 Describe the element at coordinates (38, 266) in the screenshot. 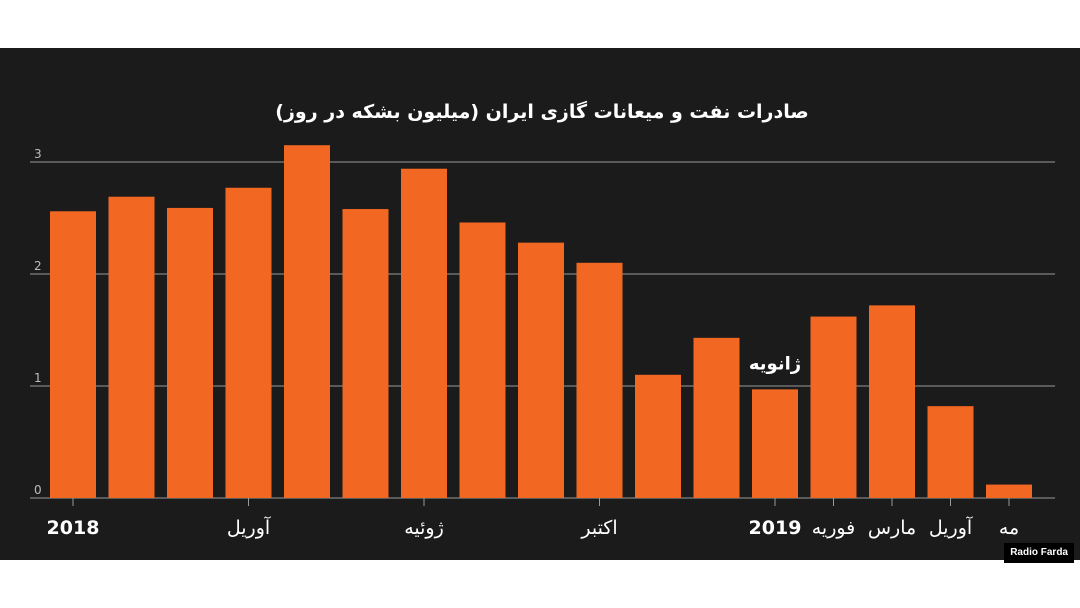

I see `y-tick-label: 2` at that location.